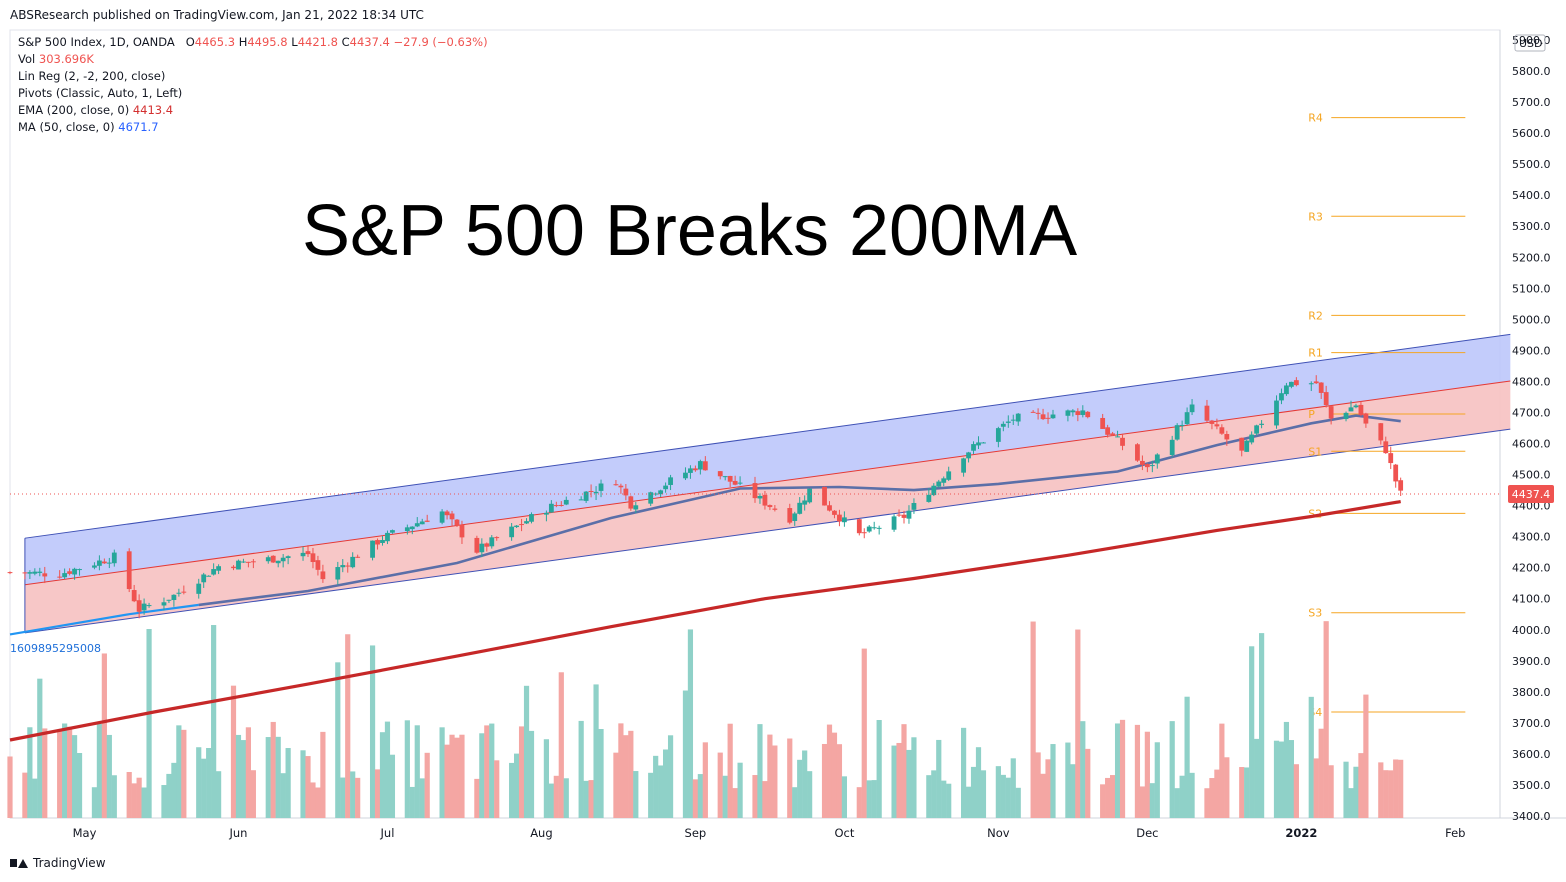  Describe the element at coordinates (96, 42) in the screenshot. I see `symbol-name: S&P 500 Index, 1D, OANDA` at that location.